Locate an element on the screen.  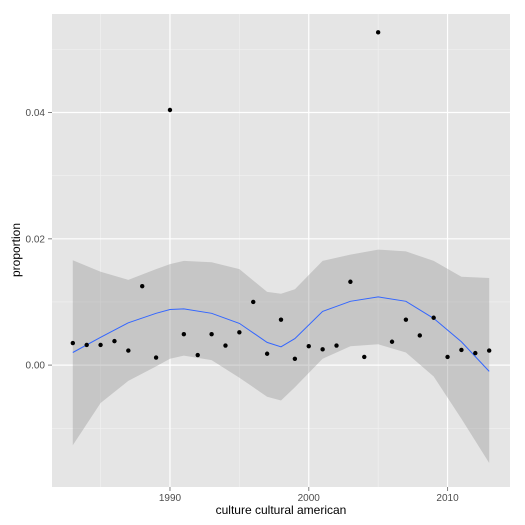
smooth-line is located at coordinates (281, 334).